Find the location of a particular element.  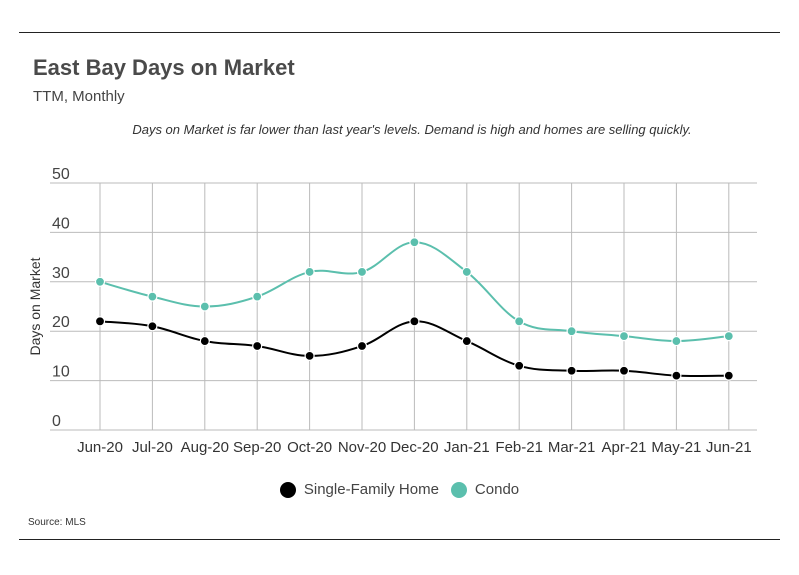

x-tick-label: Mar-21 is located at coordinates (572, 447).